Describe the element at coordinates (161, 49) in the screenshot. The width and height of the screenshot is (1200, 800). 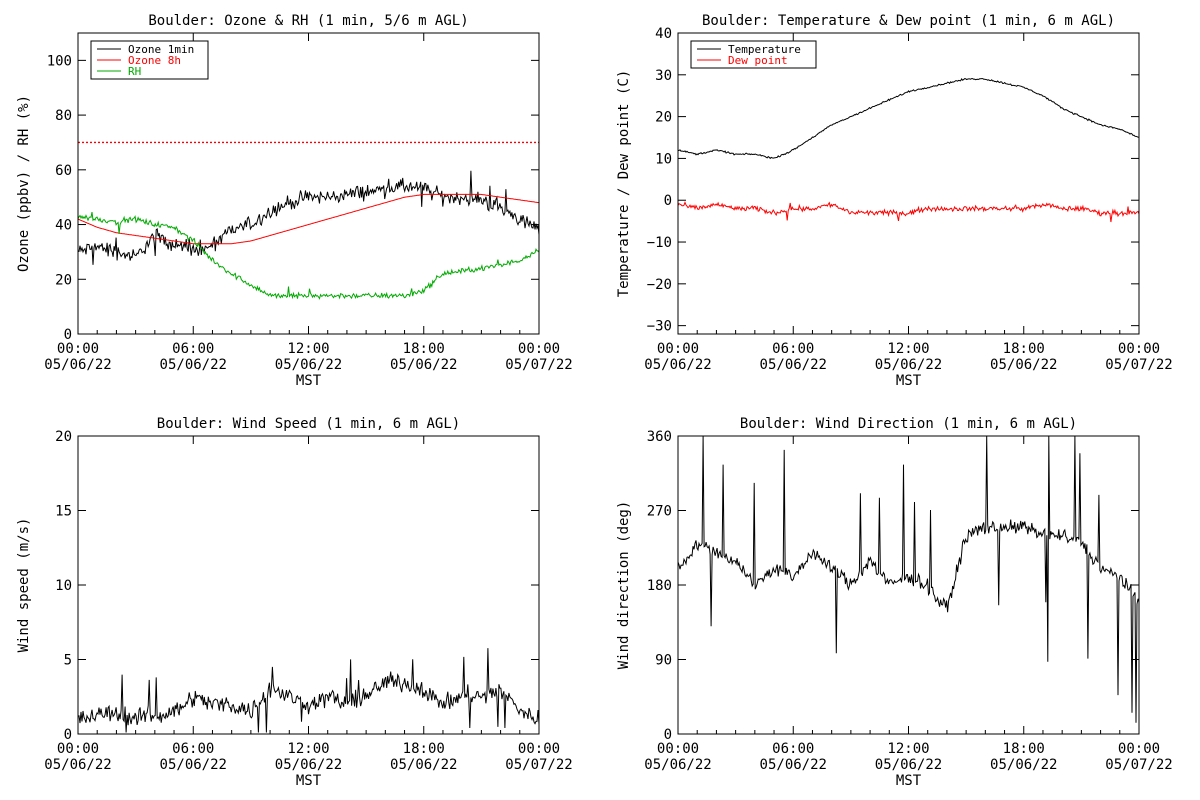
I see `legend-label: Ozone 1min` at that location.